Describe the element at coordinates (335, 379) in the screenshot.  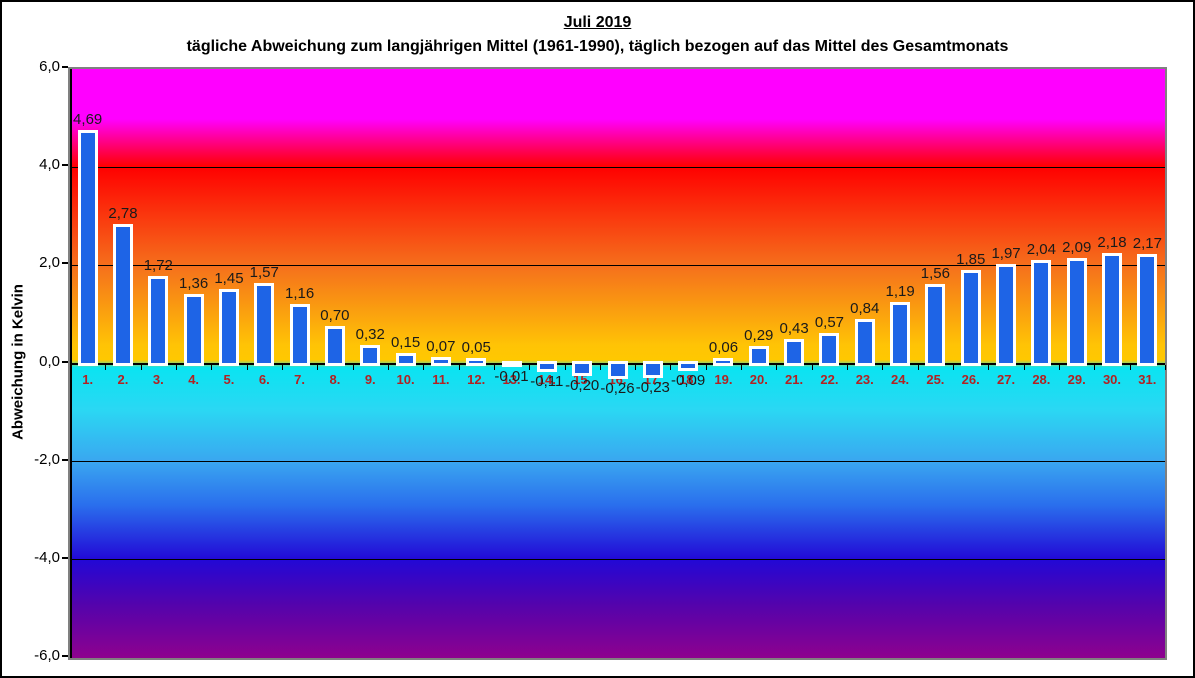
I see `x-axis-label-day-8: 8.` at that location.